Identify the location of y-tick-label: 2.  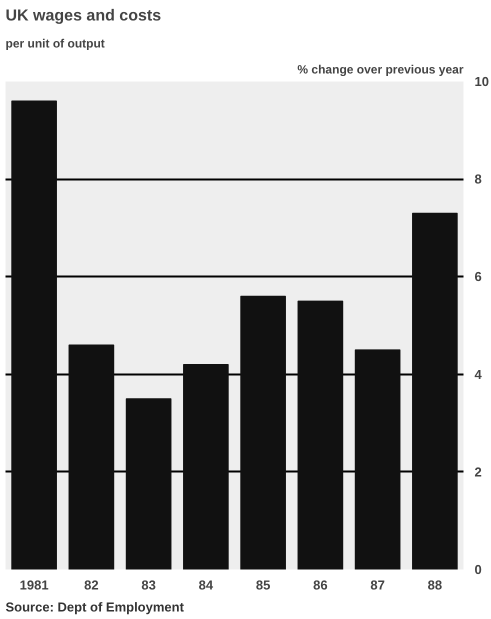
(478, 472).